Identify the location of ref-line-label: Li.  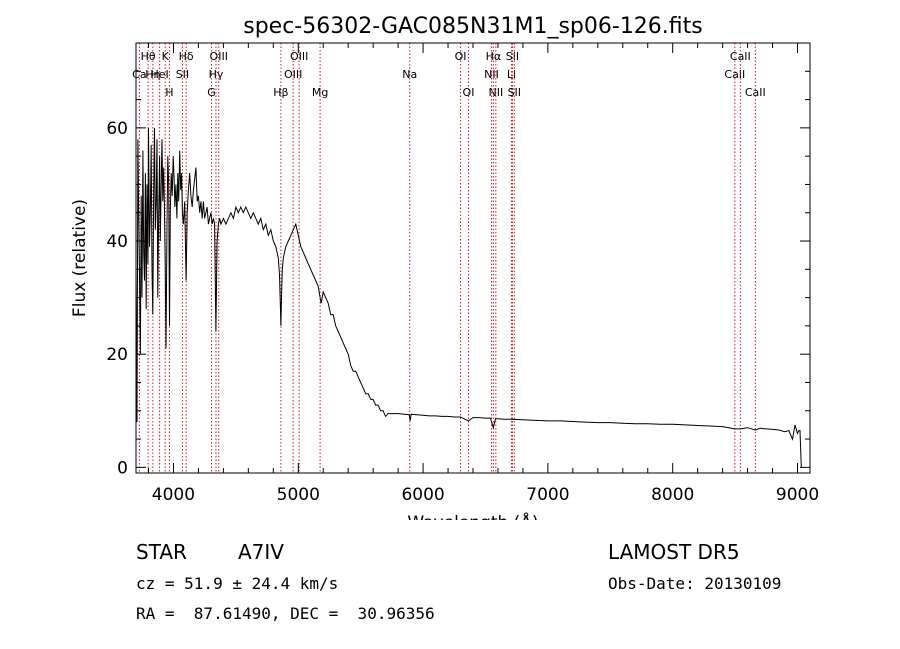
(511, 74).